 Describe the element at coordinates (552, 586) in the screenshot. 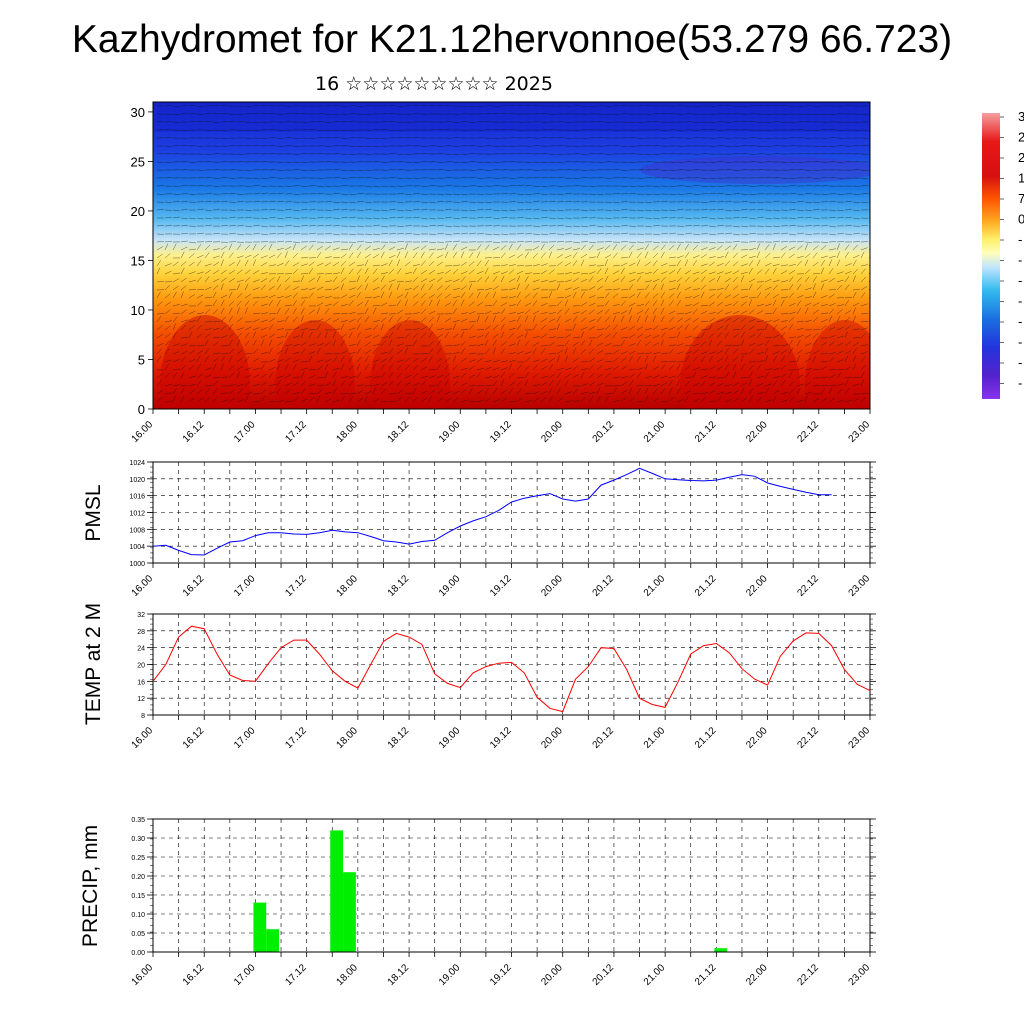

I see `panel1-x-tick-label: 20.00` at that location.